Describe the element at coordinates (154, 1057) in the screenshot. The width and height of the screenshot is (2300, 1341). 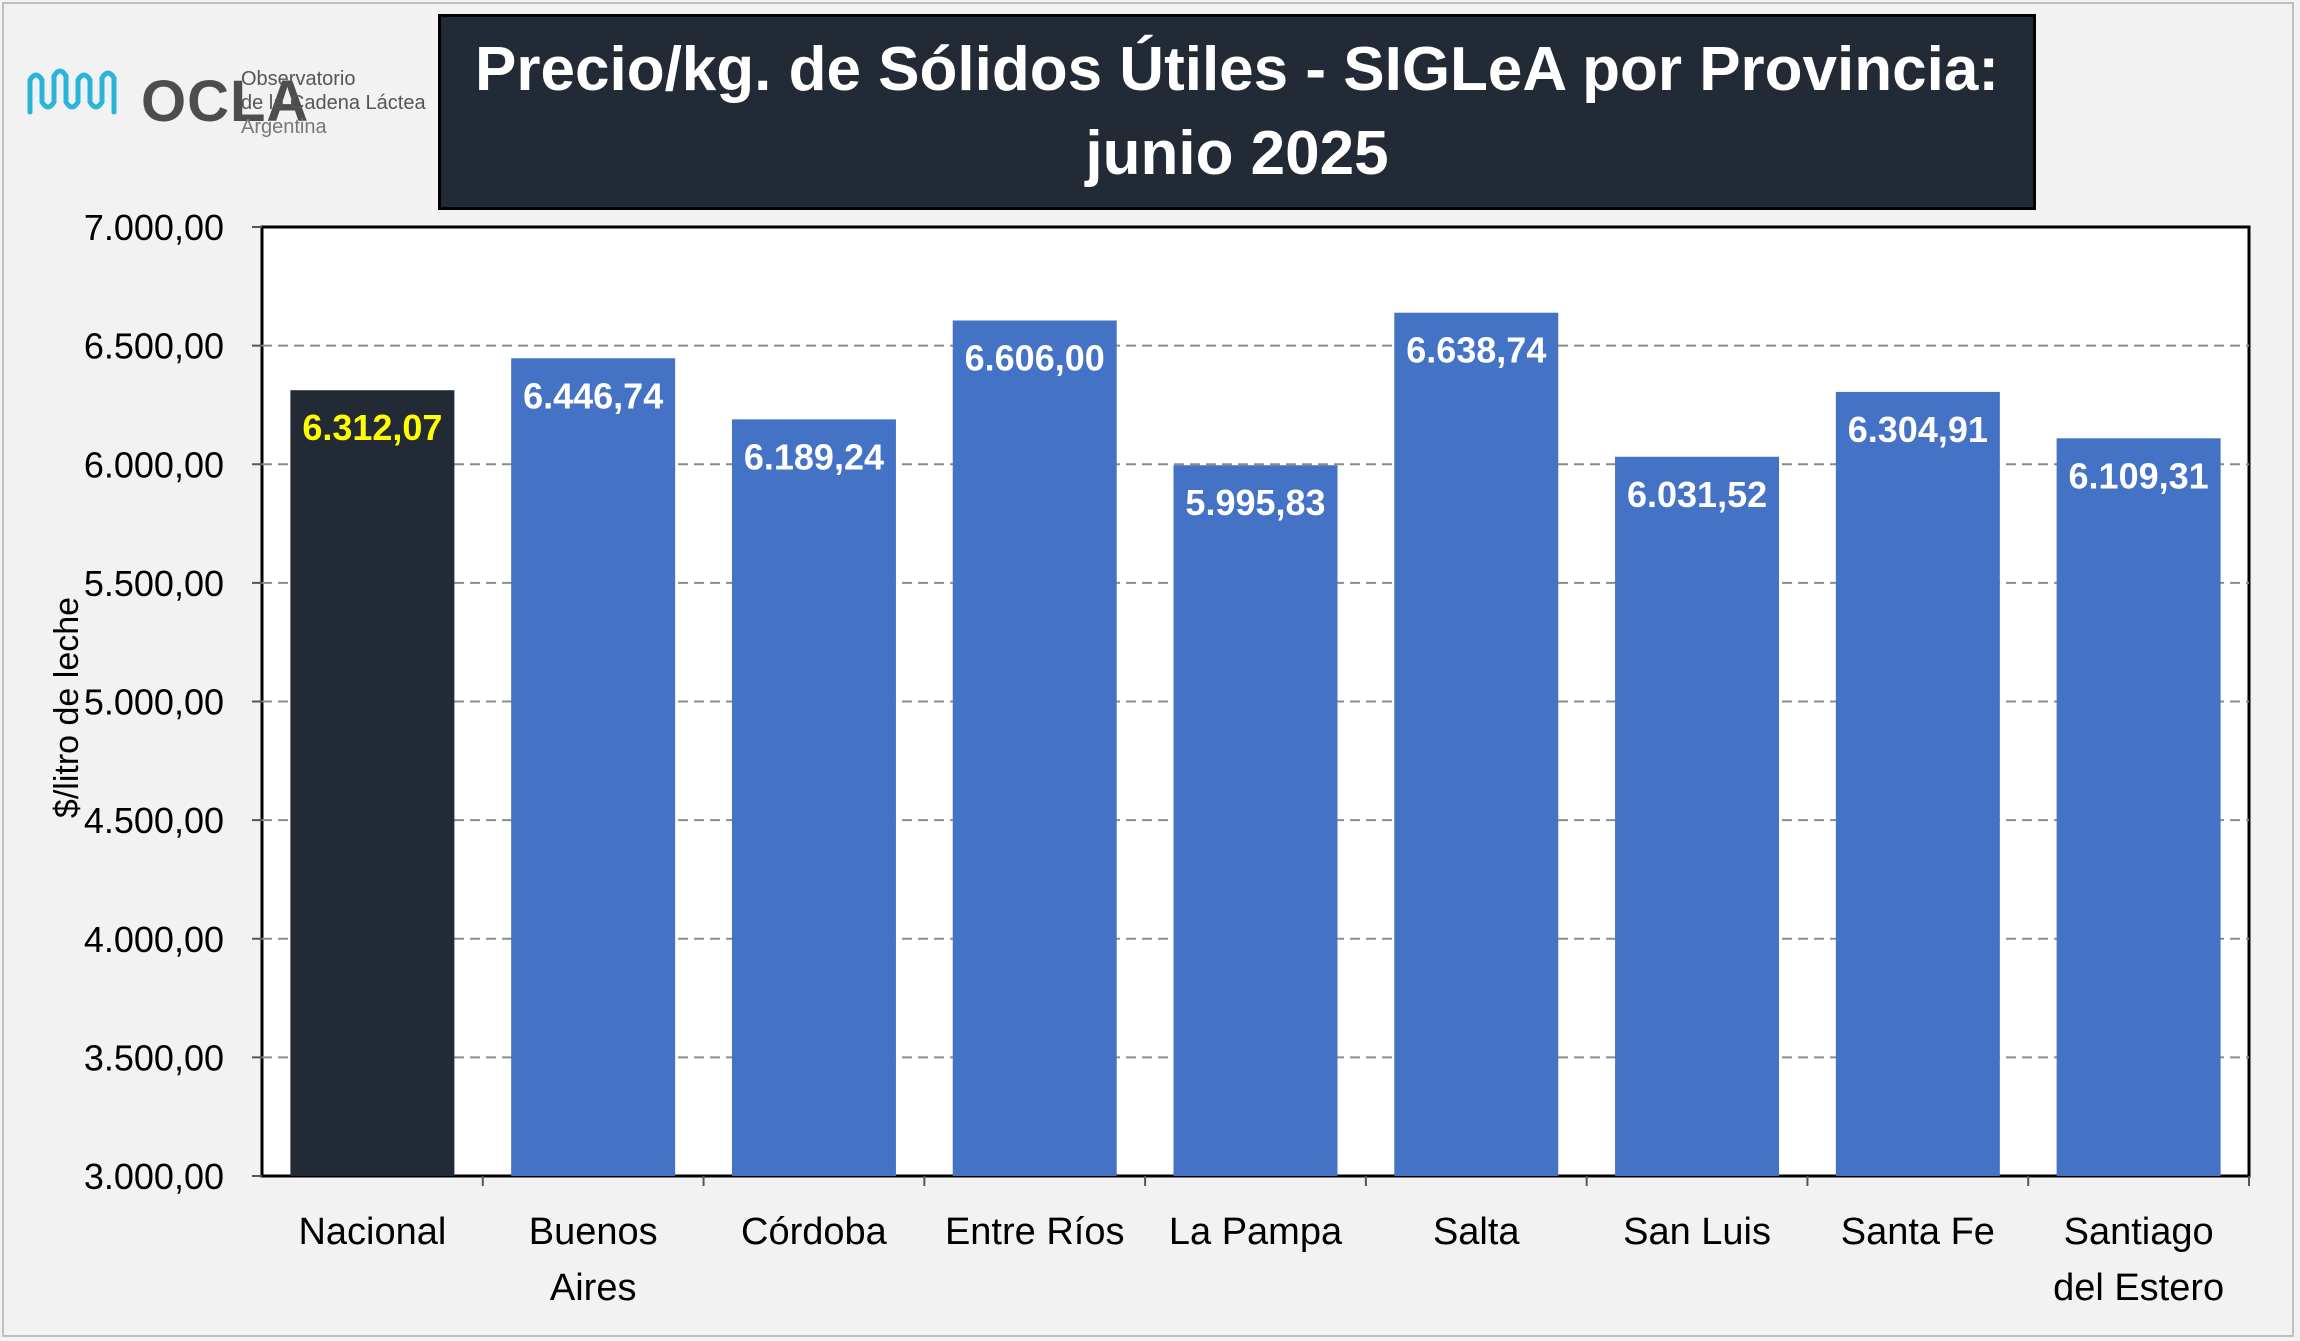
I see `y-tick-label: 3.500,00` at that location.